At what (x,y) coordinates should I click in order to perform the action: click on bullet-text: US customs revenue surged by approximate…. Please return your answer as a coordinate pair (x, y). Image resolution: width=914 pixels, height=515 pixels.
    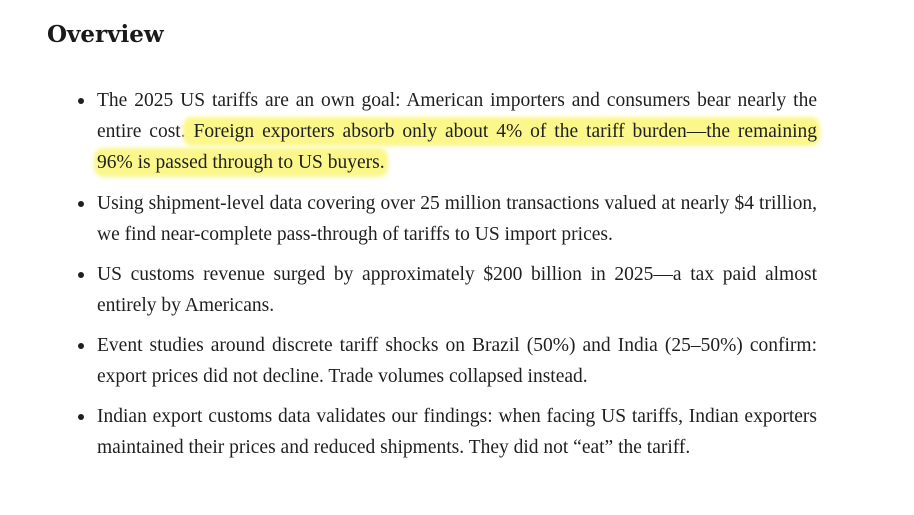
    Looking at the image, I should click on (457, 290).